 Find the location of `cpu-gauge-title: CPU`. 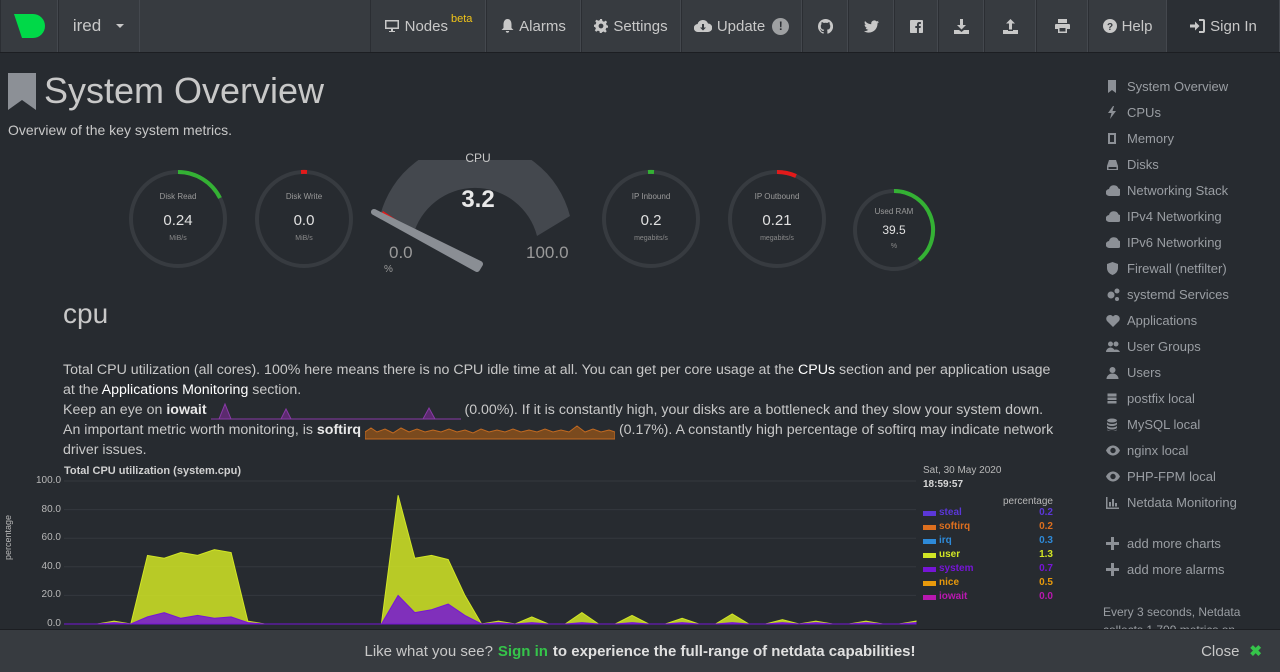

cpu-gauge-title: CPU is located at coordinates (478, 158).